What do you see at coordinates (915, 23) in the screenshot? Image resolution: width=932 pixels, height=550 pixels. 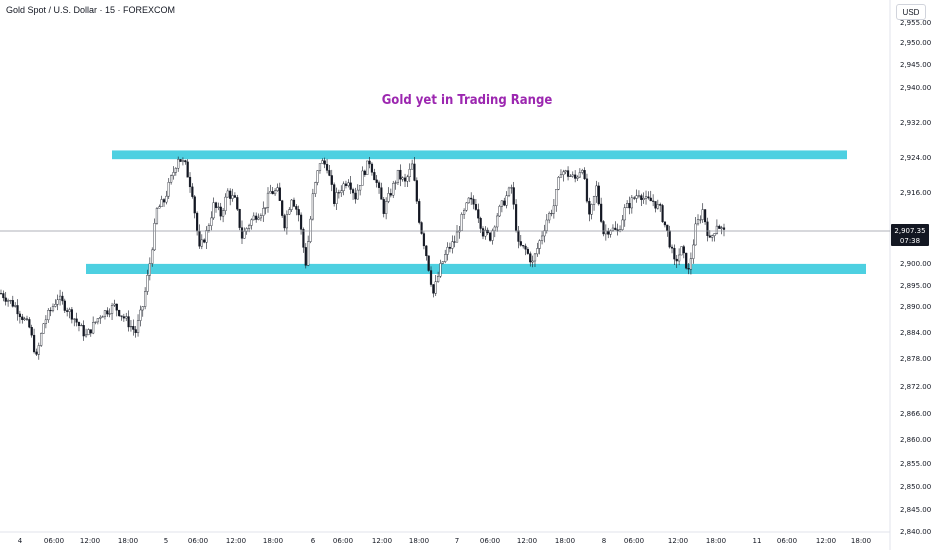 I see `y-tick-label: 2,955.00` at bounding box center [915, 23].